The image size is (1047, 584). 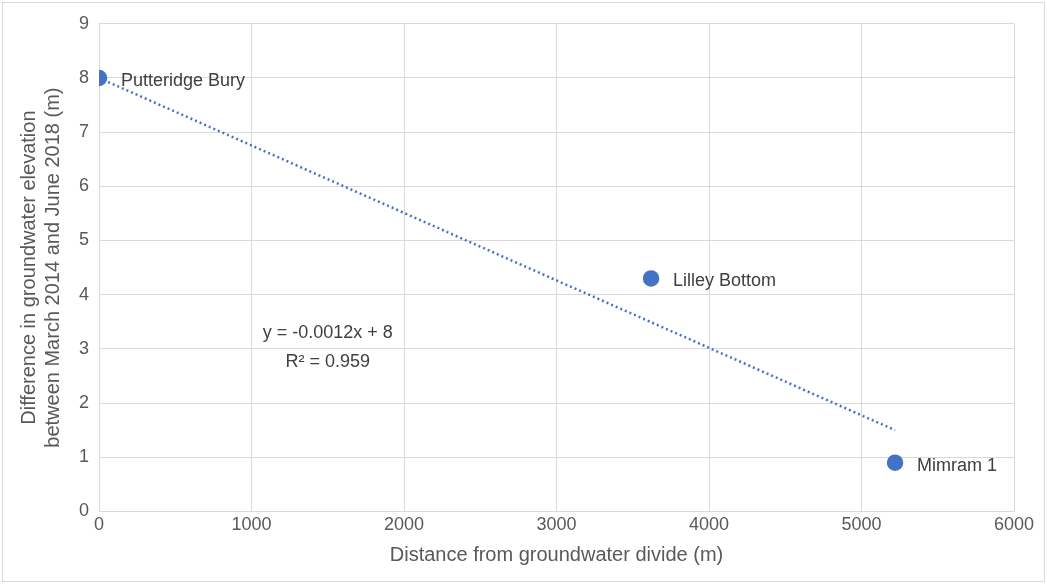 What do you see at coordinates (556, 524) in the screenshot?
I see `x-tick-label: 3000` at bounding box center [556, 524].